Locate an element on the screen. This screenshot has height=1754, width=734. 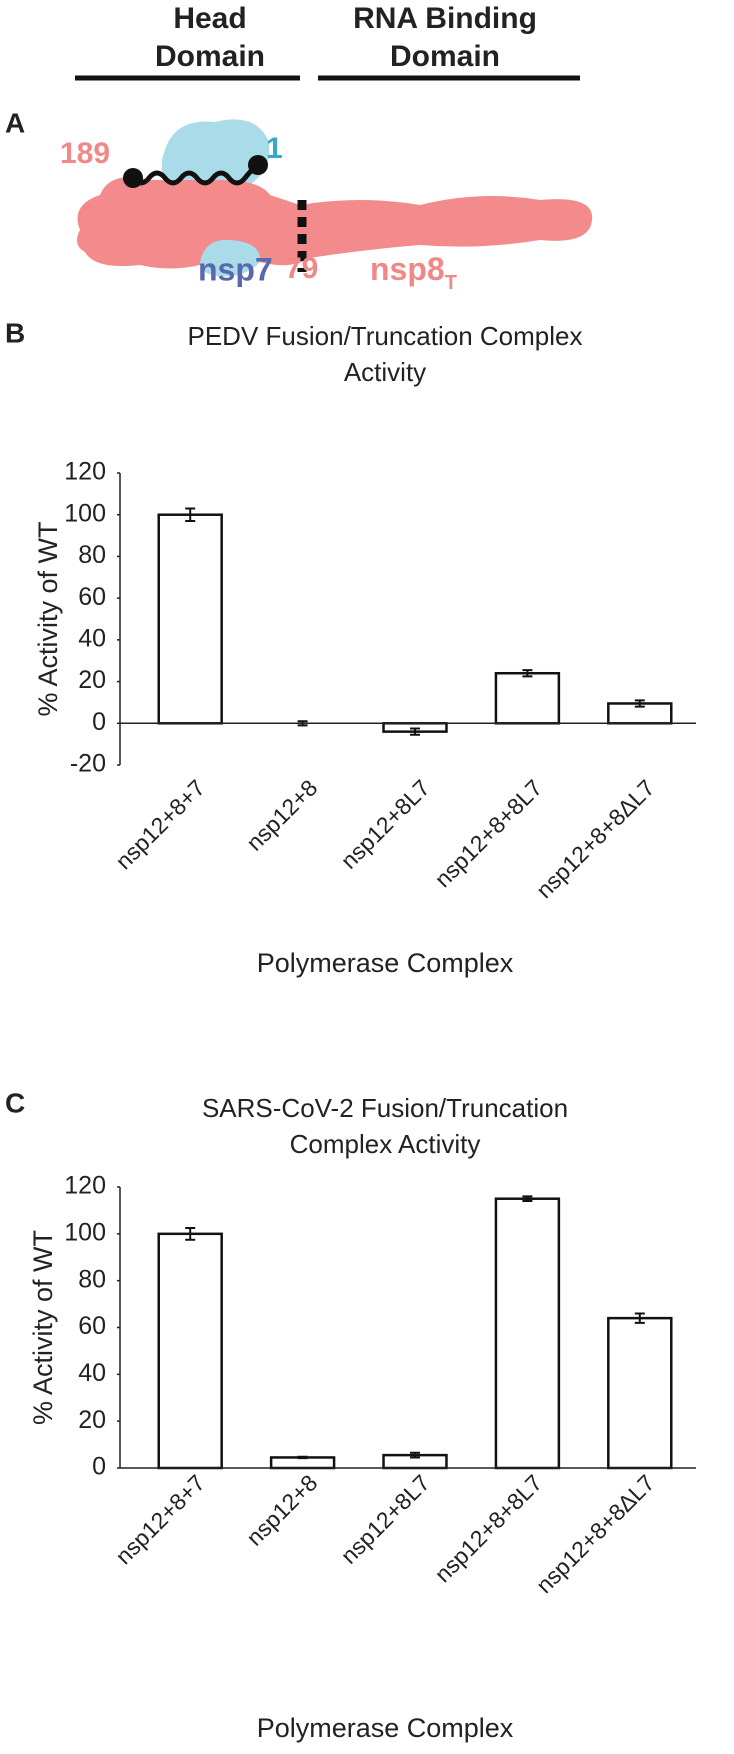
domain-label: Head is located at coordinates (209, 18).